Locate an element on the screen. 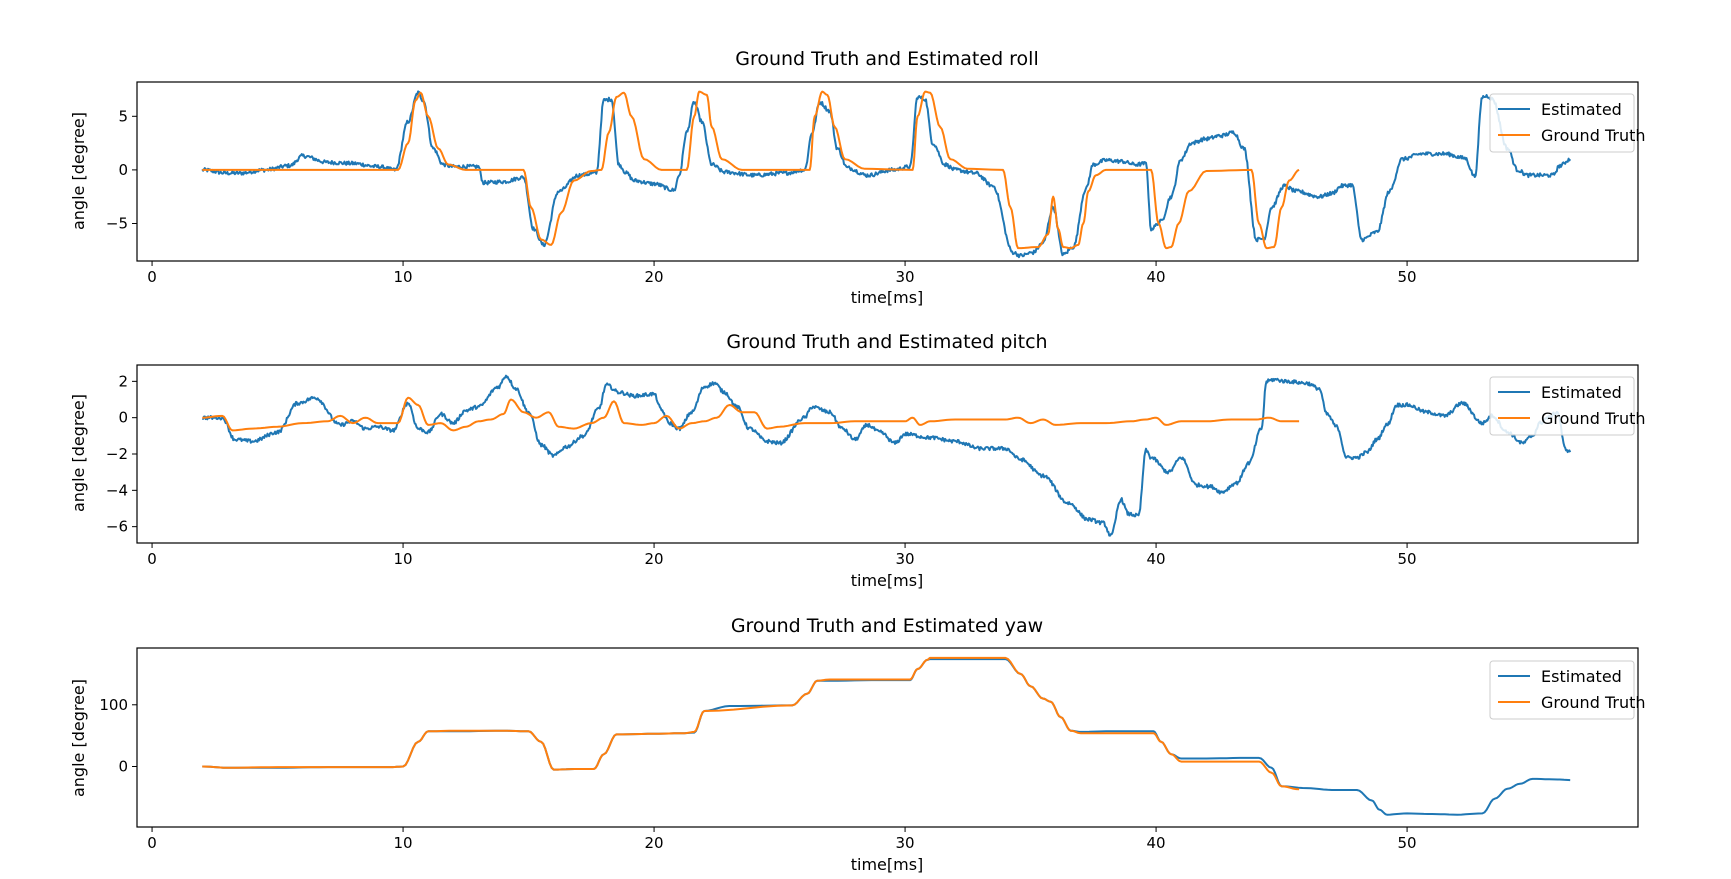  y-tick-label: 5 is located at coordinates (123, 116).